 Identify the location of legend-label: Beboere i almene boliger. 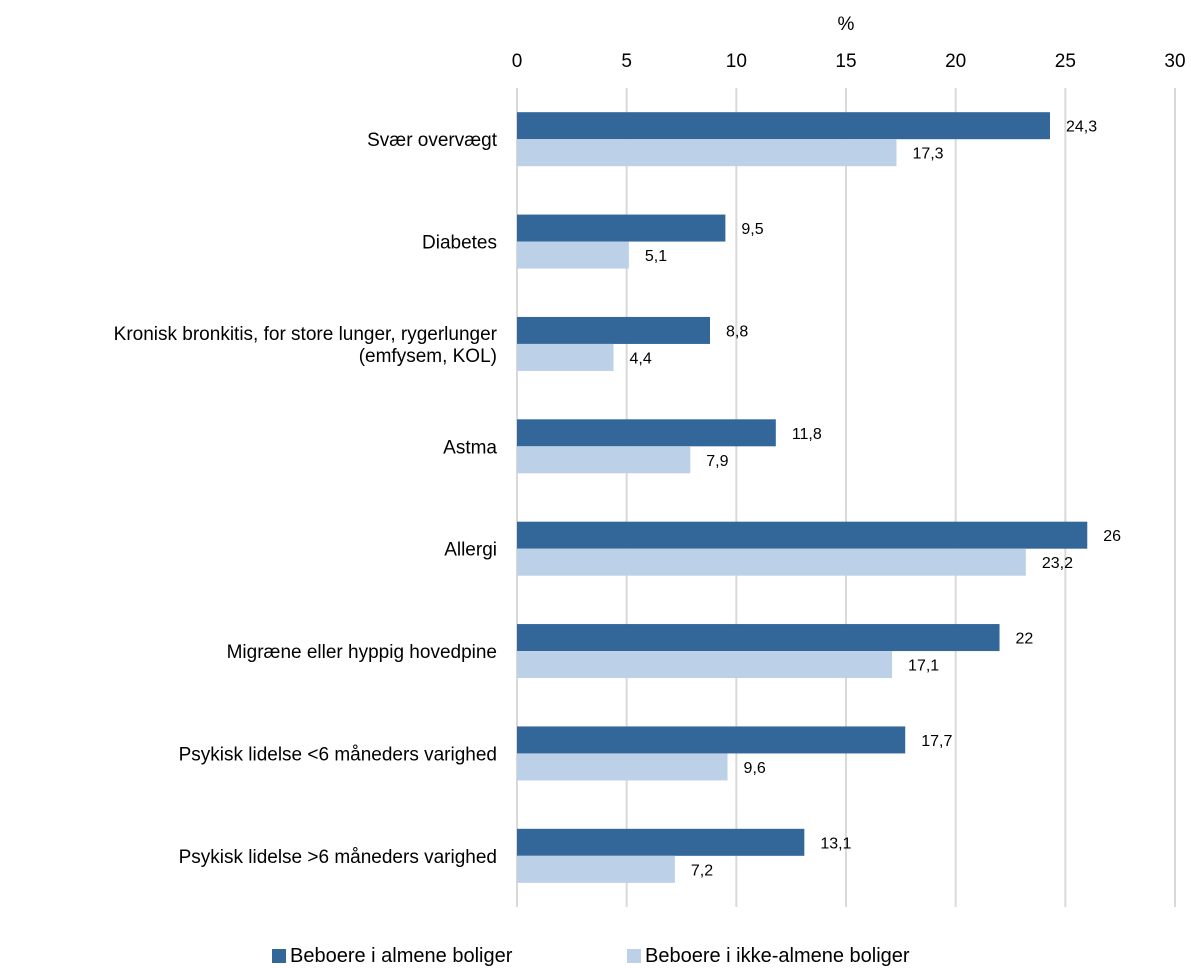
(401, 956).